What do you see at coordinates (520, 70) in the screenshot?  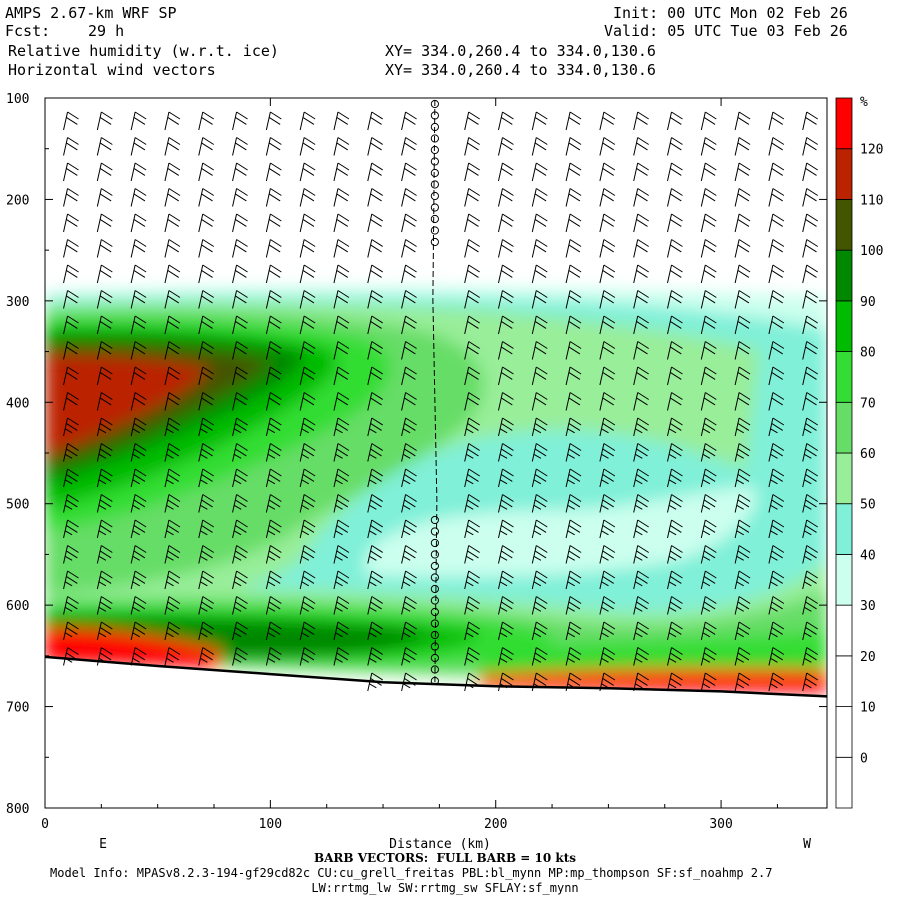 I see `xy-coords-2: XY= 334.0,260.4 to 334.0,130.6` at bounding box center [520, 70].